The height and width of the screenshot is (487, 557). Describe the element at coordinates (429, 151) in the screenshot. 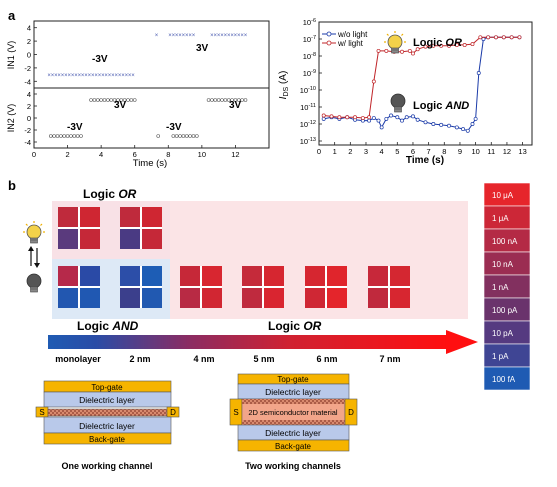

I see `ids-x-tick-label: 7` at that location.